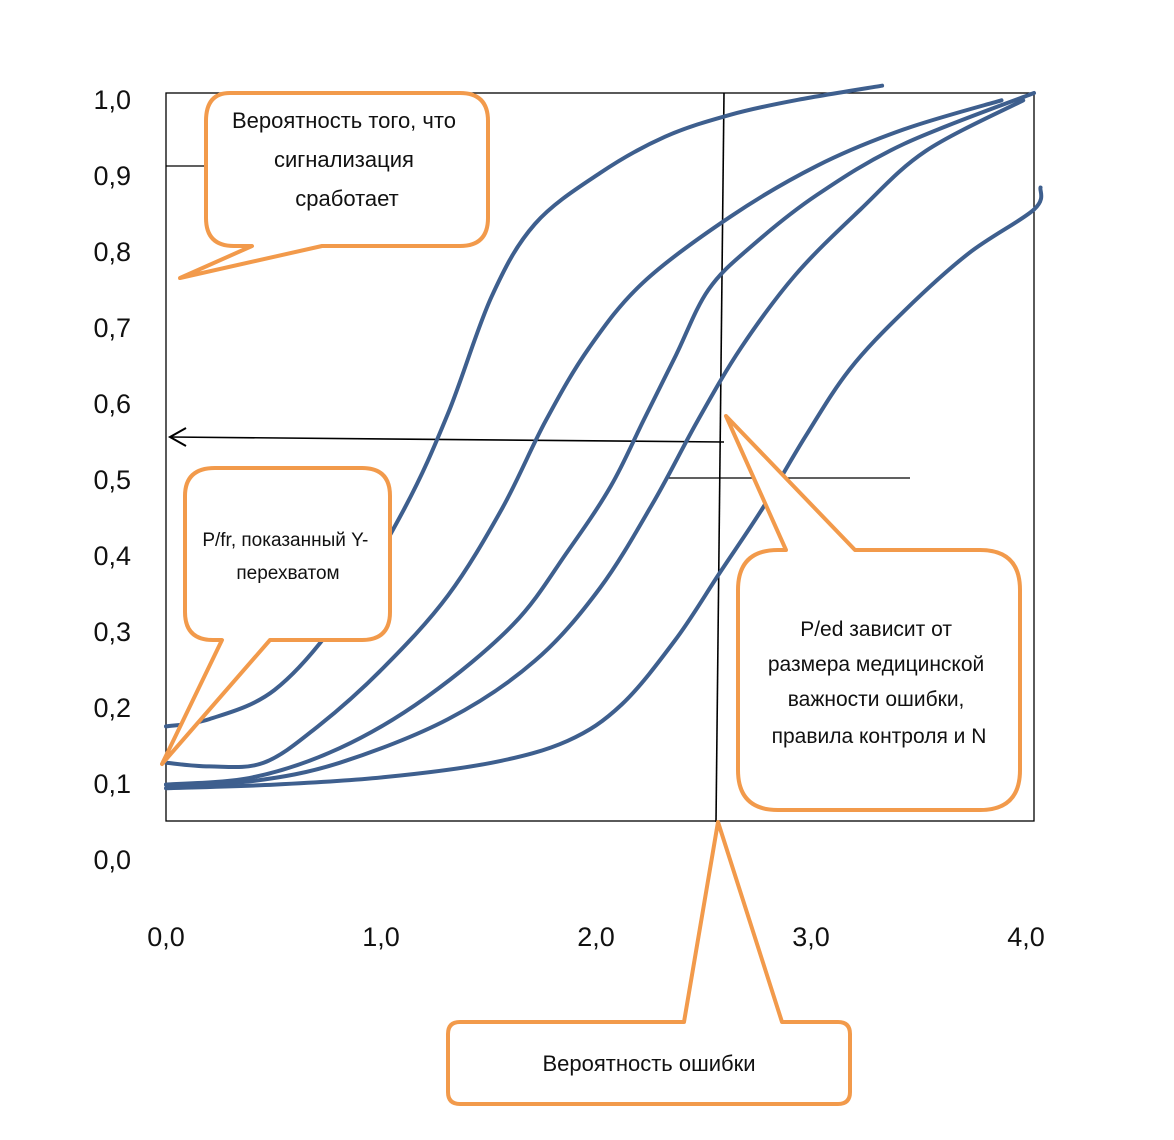 The width and height of the screenshot is (1174, 1140). I want to click on y-tick-label: 0,1, so click(112, 784).